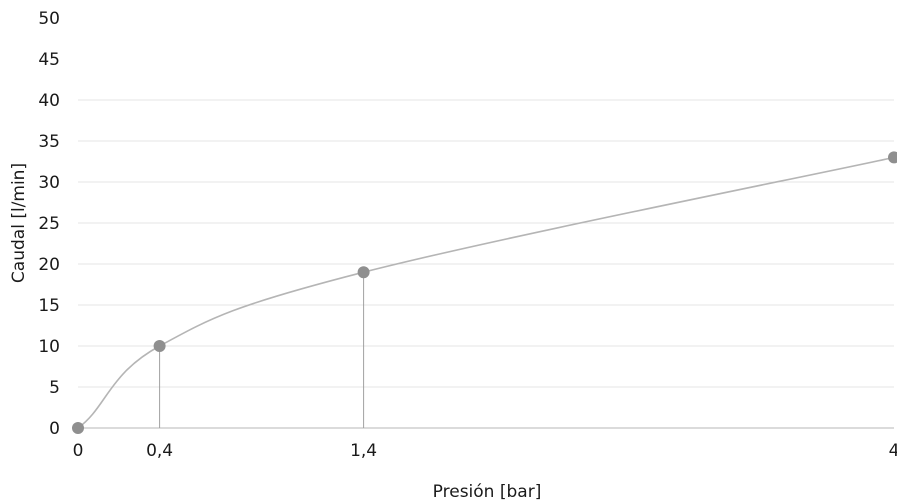 The height and width of the screenshot is (501, 897). Describe the element at coordinates (19, 223) in the screenshot. I see `y-axis-title: Caudal [l/min]` at that location.